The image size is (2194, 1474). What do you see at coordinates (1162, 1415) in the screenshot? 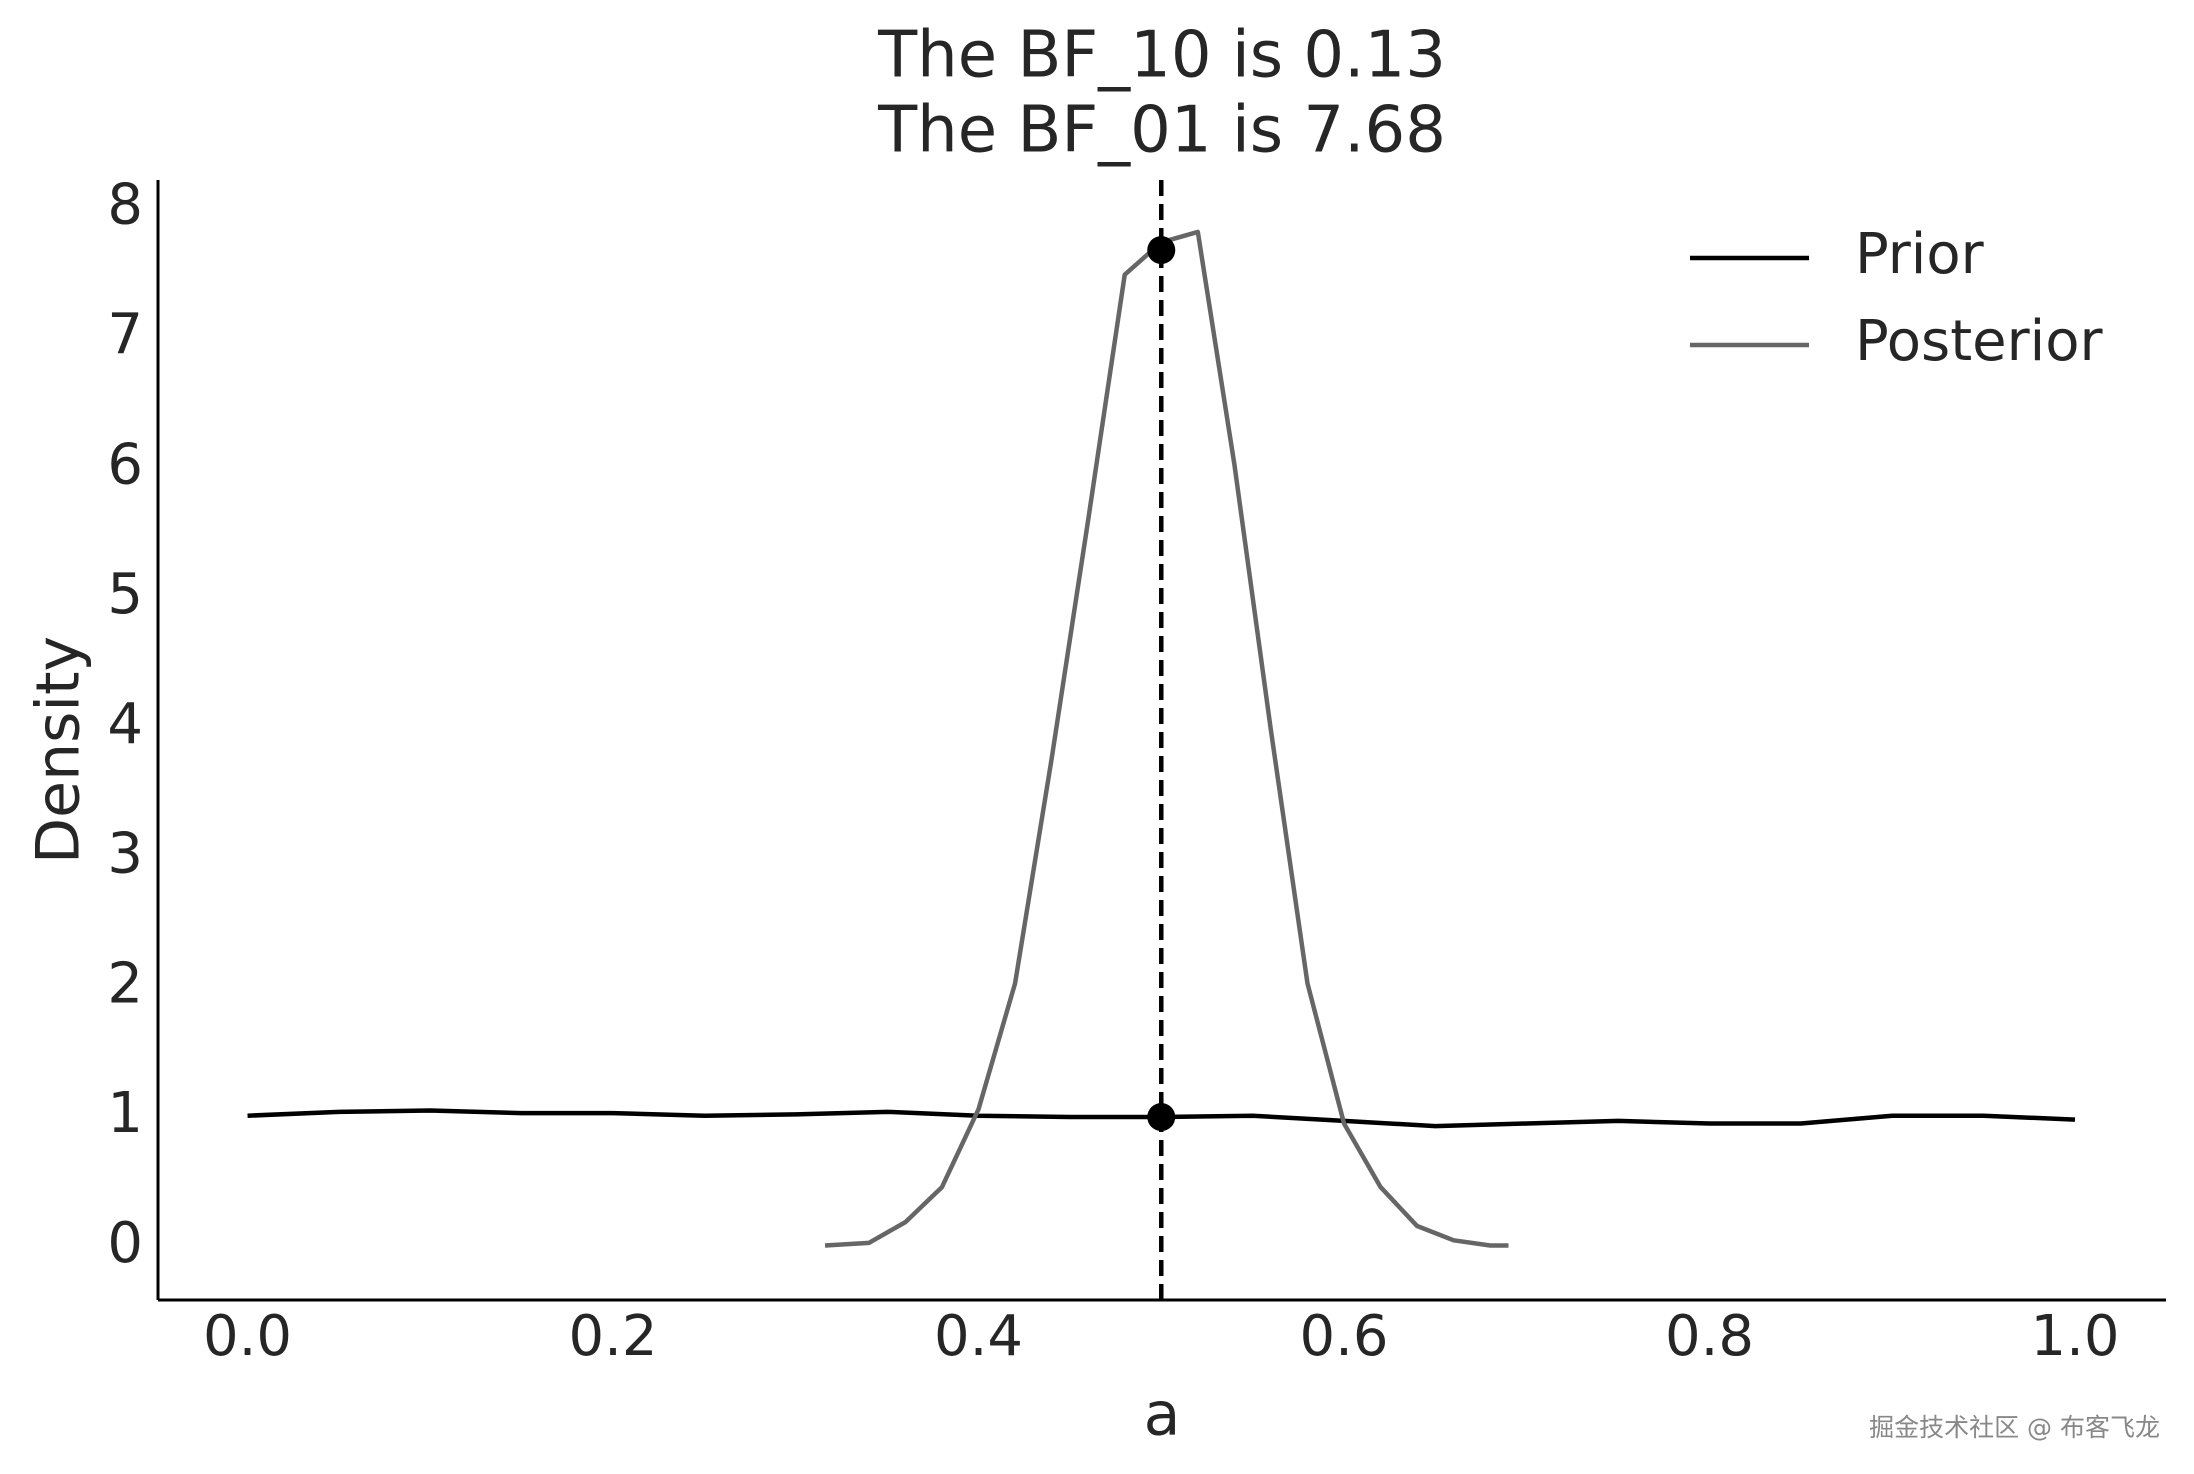
I see `x-axis-label: a` at bounding box center [1162, 1415].